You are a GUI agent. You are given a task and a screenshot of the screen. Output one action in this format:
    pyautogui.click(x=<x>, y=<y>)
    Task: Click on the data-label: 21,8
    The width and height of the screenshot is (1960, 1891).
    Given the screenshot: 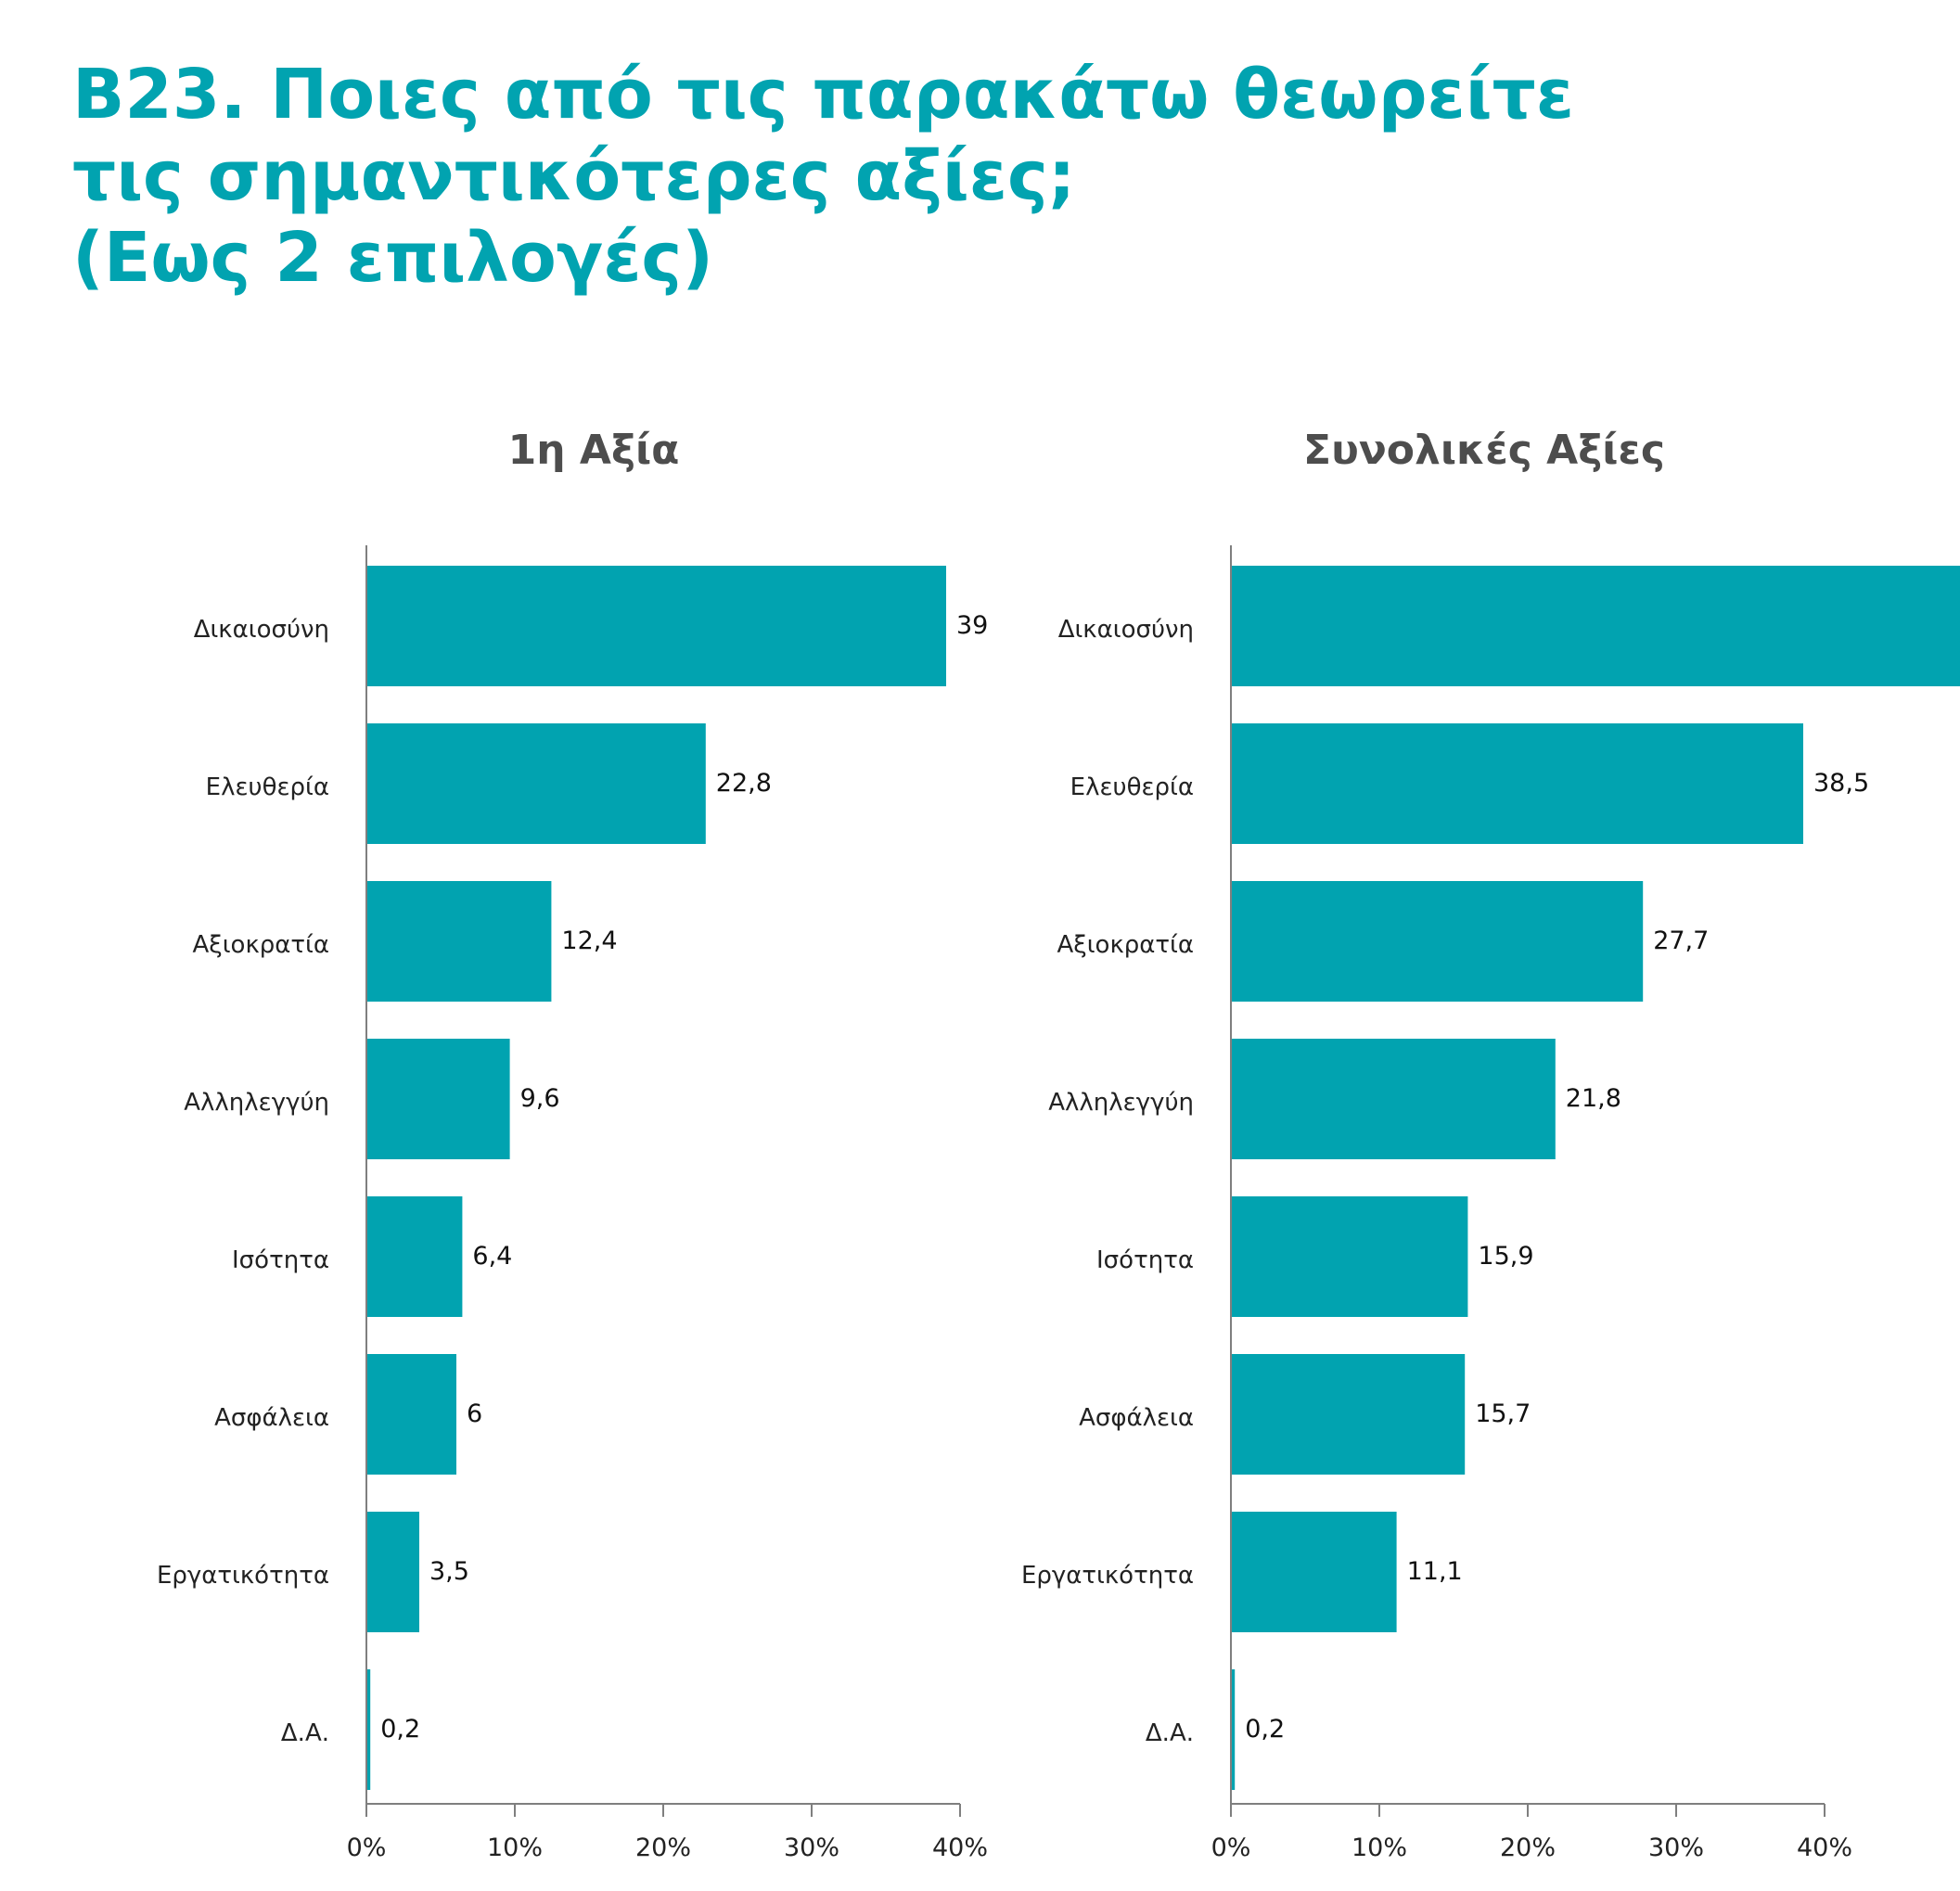 What is the action you would take?
    pyautogui.click(x=1594, y=1098)
    